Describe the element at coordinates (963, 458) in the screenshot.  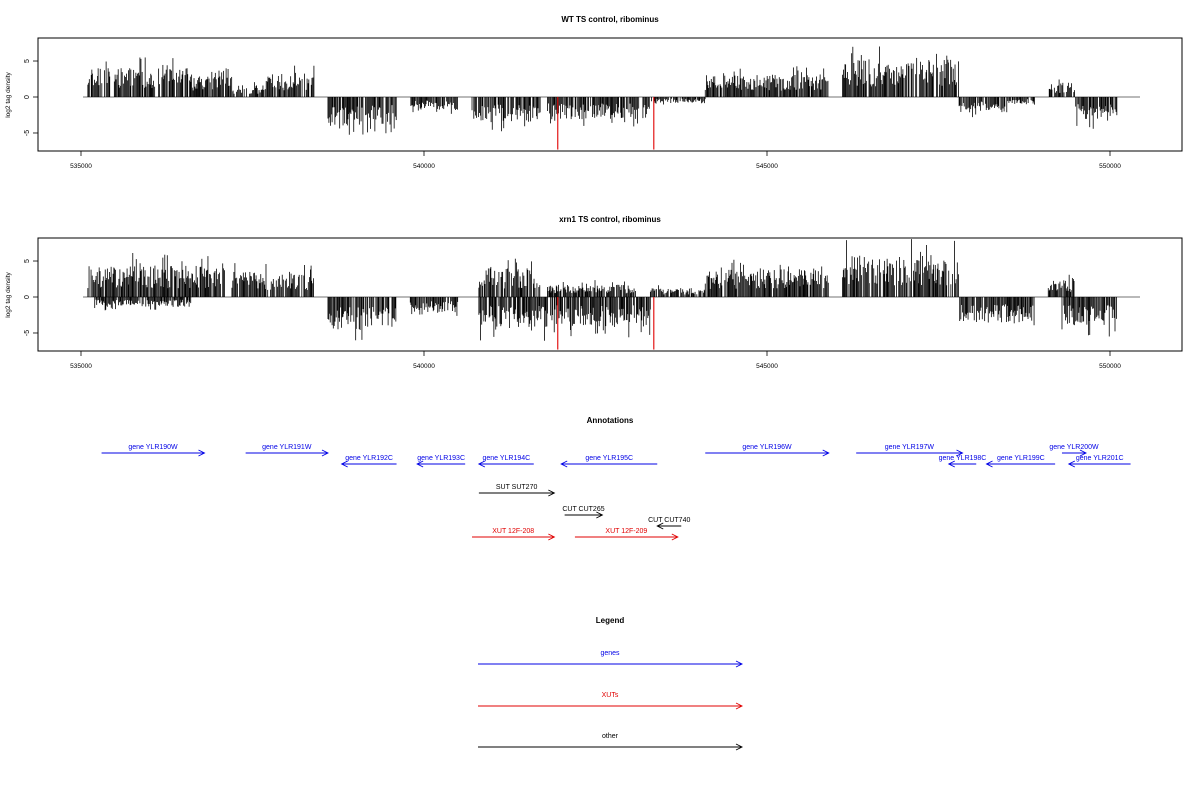
I see `annotation-label: gene YLR198C` at that location.